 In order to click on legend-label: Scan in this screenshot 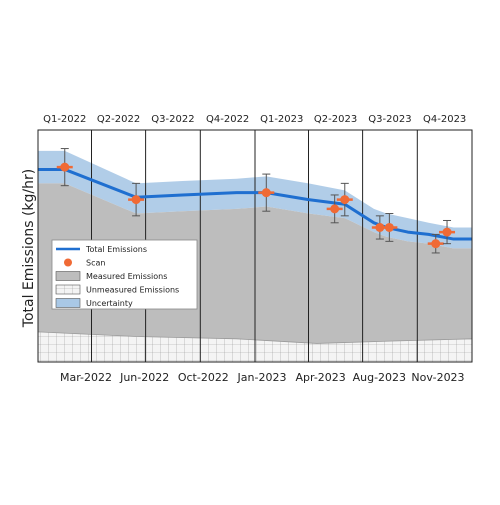, I will do `click(95, 263)`.